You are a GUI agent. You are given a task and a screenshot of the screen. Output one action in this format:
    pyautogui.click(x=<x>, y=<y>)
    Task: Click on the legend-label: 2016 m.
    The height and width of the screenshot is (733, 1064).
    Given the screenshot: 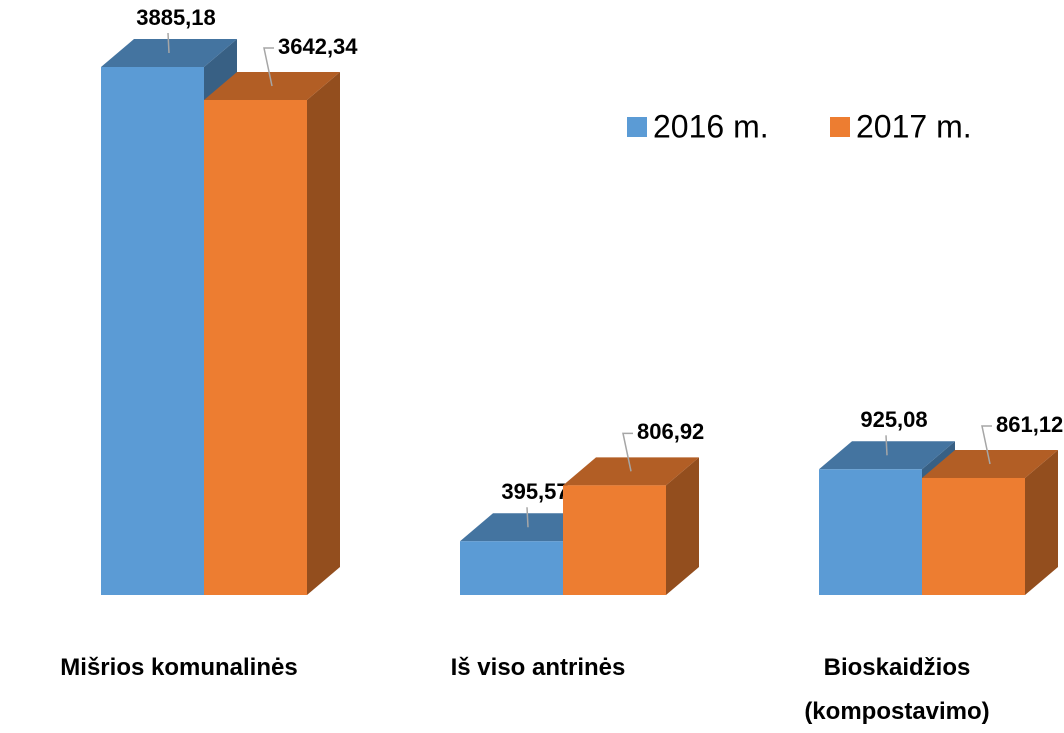 What is the action you would take?
    pyautogui.click(x=711, y=126)
    